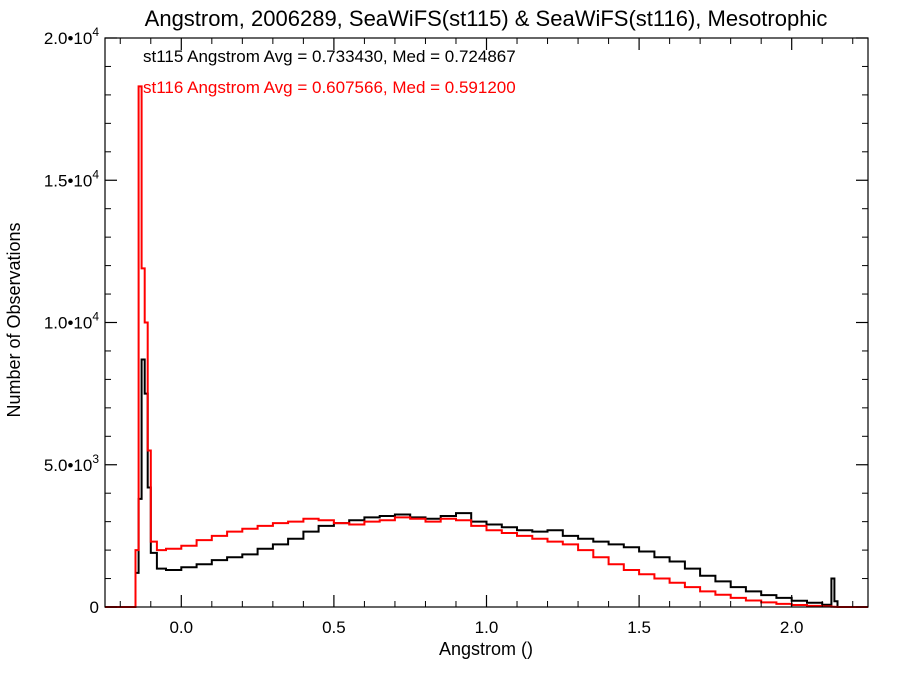 The width and height of the screenshot is (900, 675). I want to click on y-tick-label-2: 1.0•104, so click(72, 321).